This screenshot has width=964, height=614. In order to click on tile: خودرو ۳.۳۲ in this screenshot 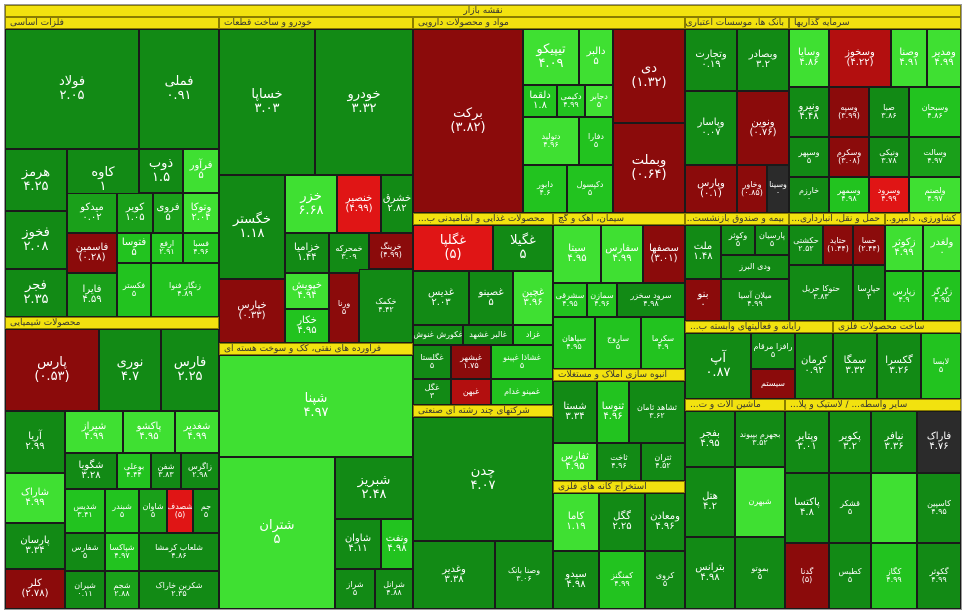, I will do `click(364, 102)`.